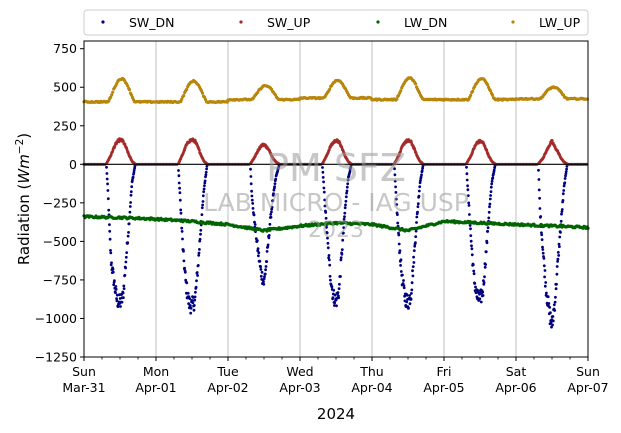 This screenshot has height=433, width=621. Describe the element at coordinates (23, 199) in the screenshot. I see `y-axis-title: Radiation (Wm−2)` at that location.